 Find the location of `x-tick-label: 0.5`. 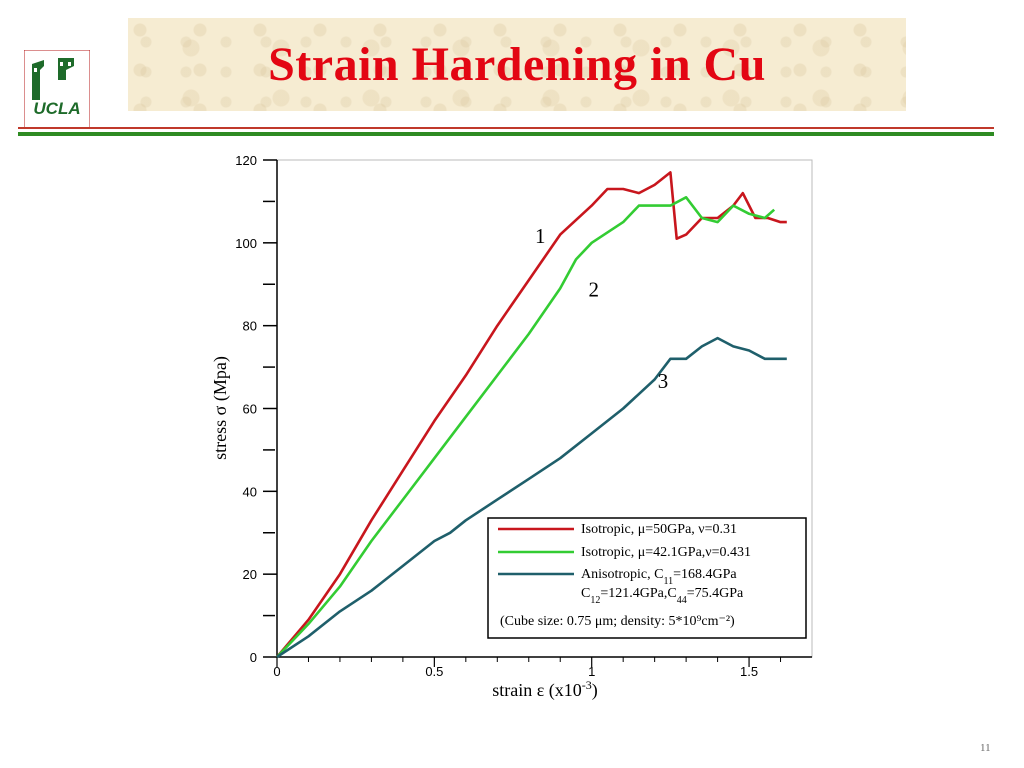

x-tick-label: 0.5 is located at coordinates (434, 671).